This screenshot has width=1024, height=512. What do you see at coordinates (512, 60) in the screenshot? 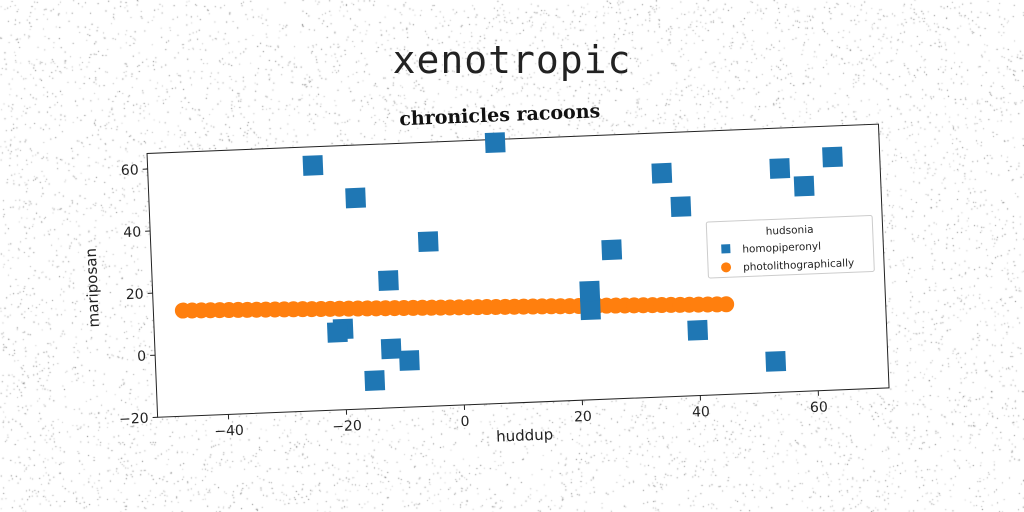
I see `headline: xenotropic` at bounding box center [512, 60].